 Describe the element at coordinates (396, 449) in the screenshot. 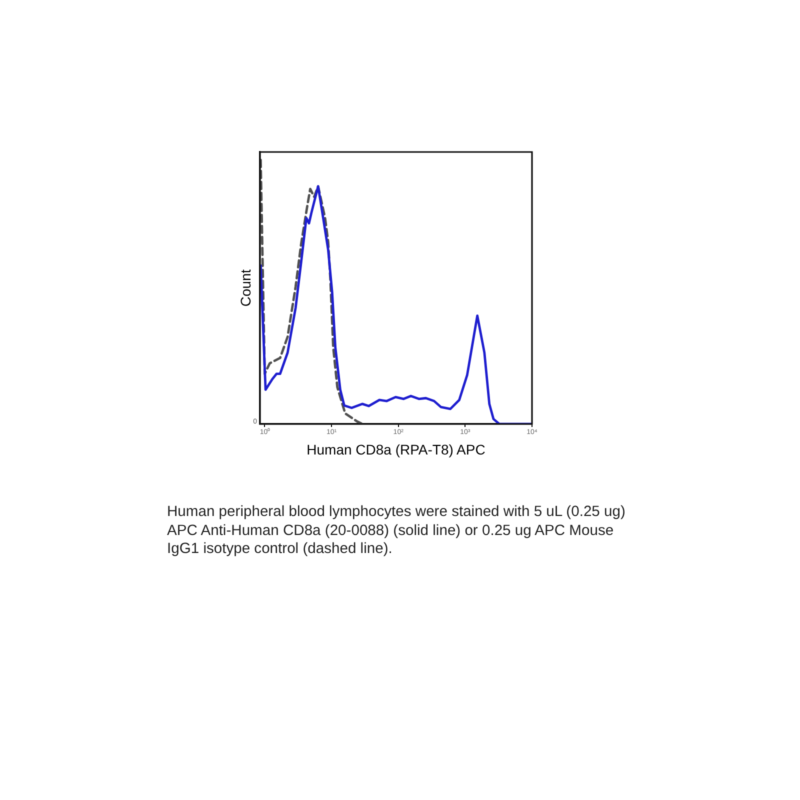

I see `x-axis-title: Human CD8a (RPA-T8) APC` at that location.